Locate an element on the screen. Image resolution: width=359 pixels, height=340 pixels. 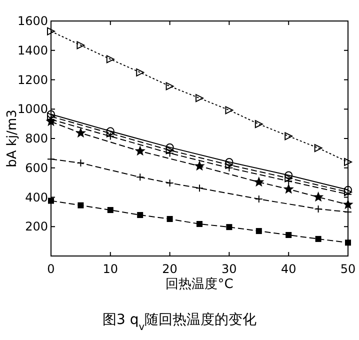
x-axis-title: 回热温度°C is located at coordinates (200, 284).